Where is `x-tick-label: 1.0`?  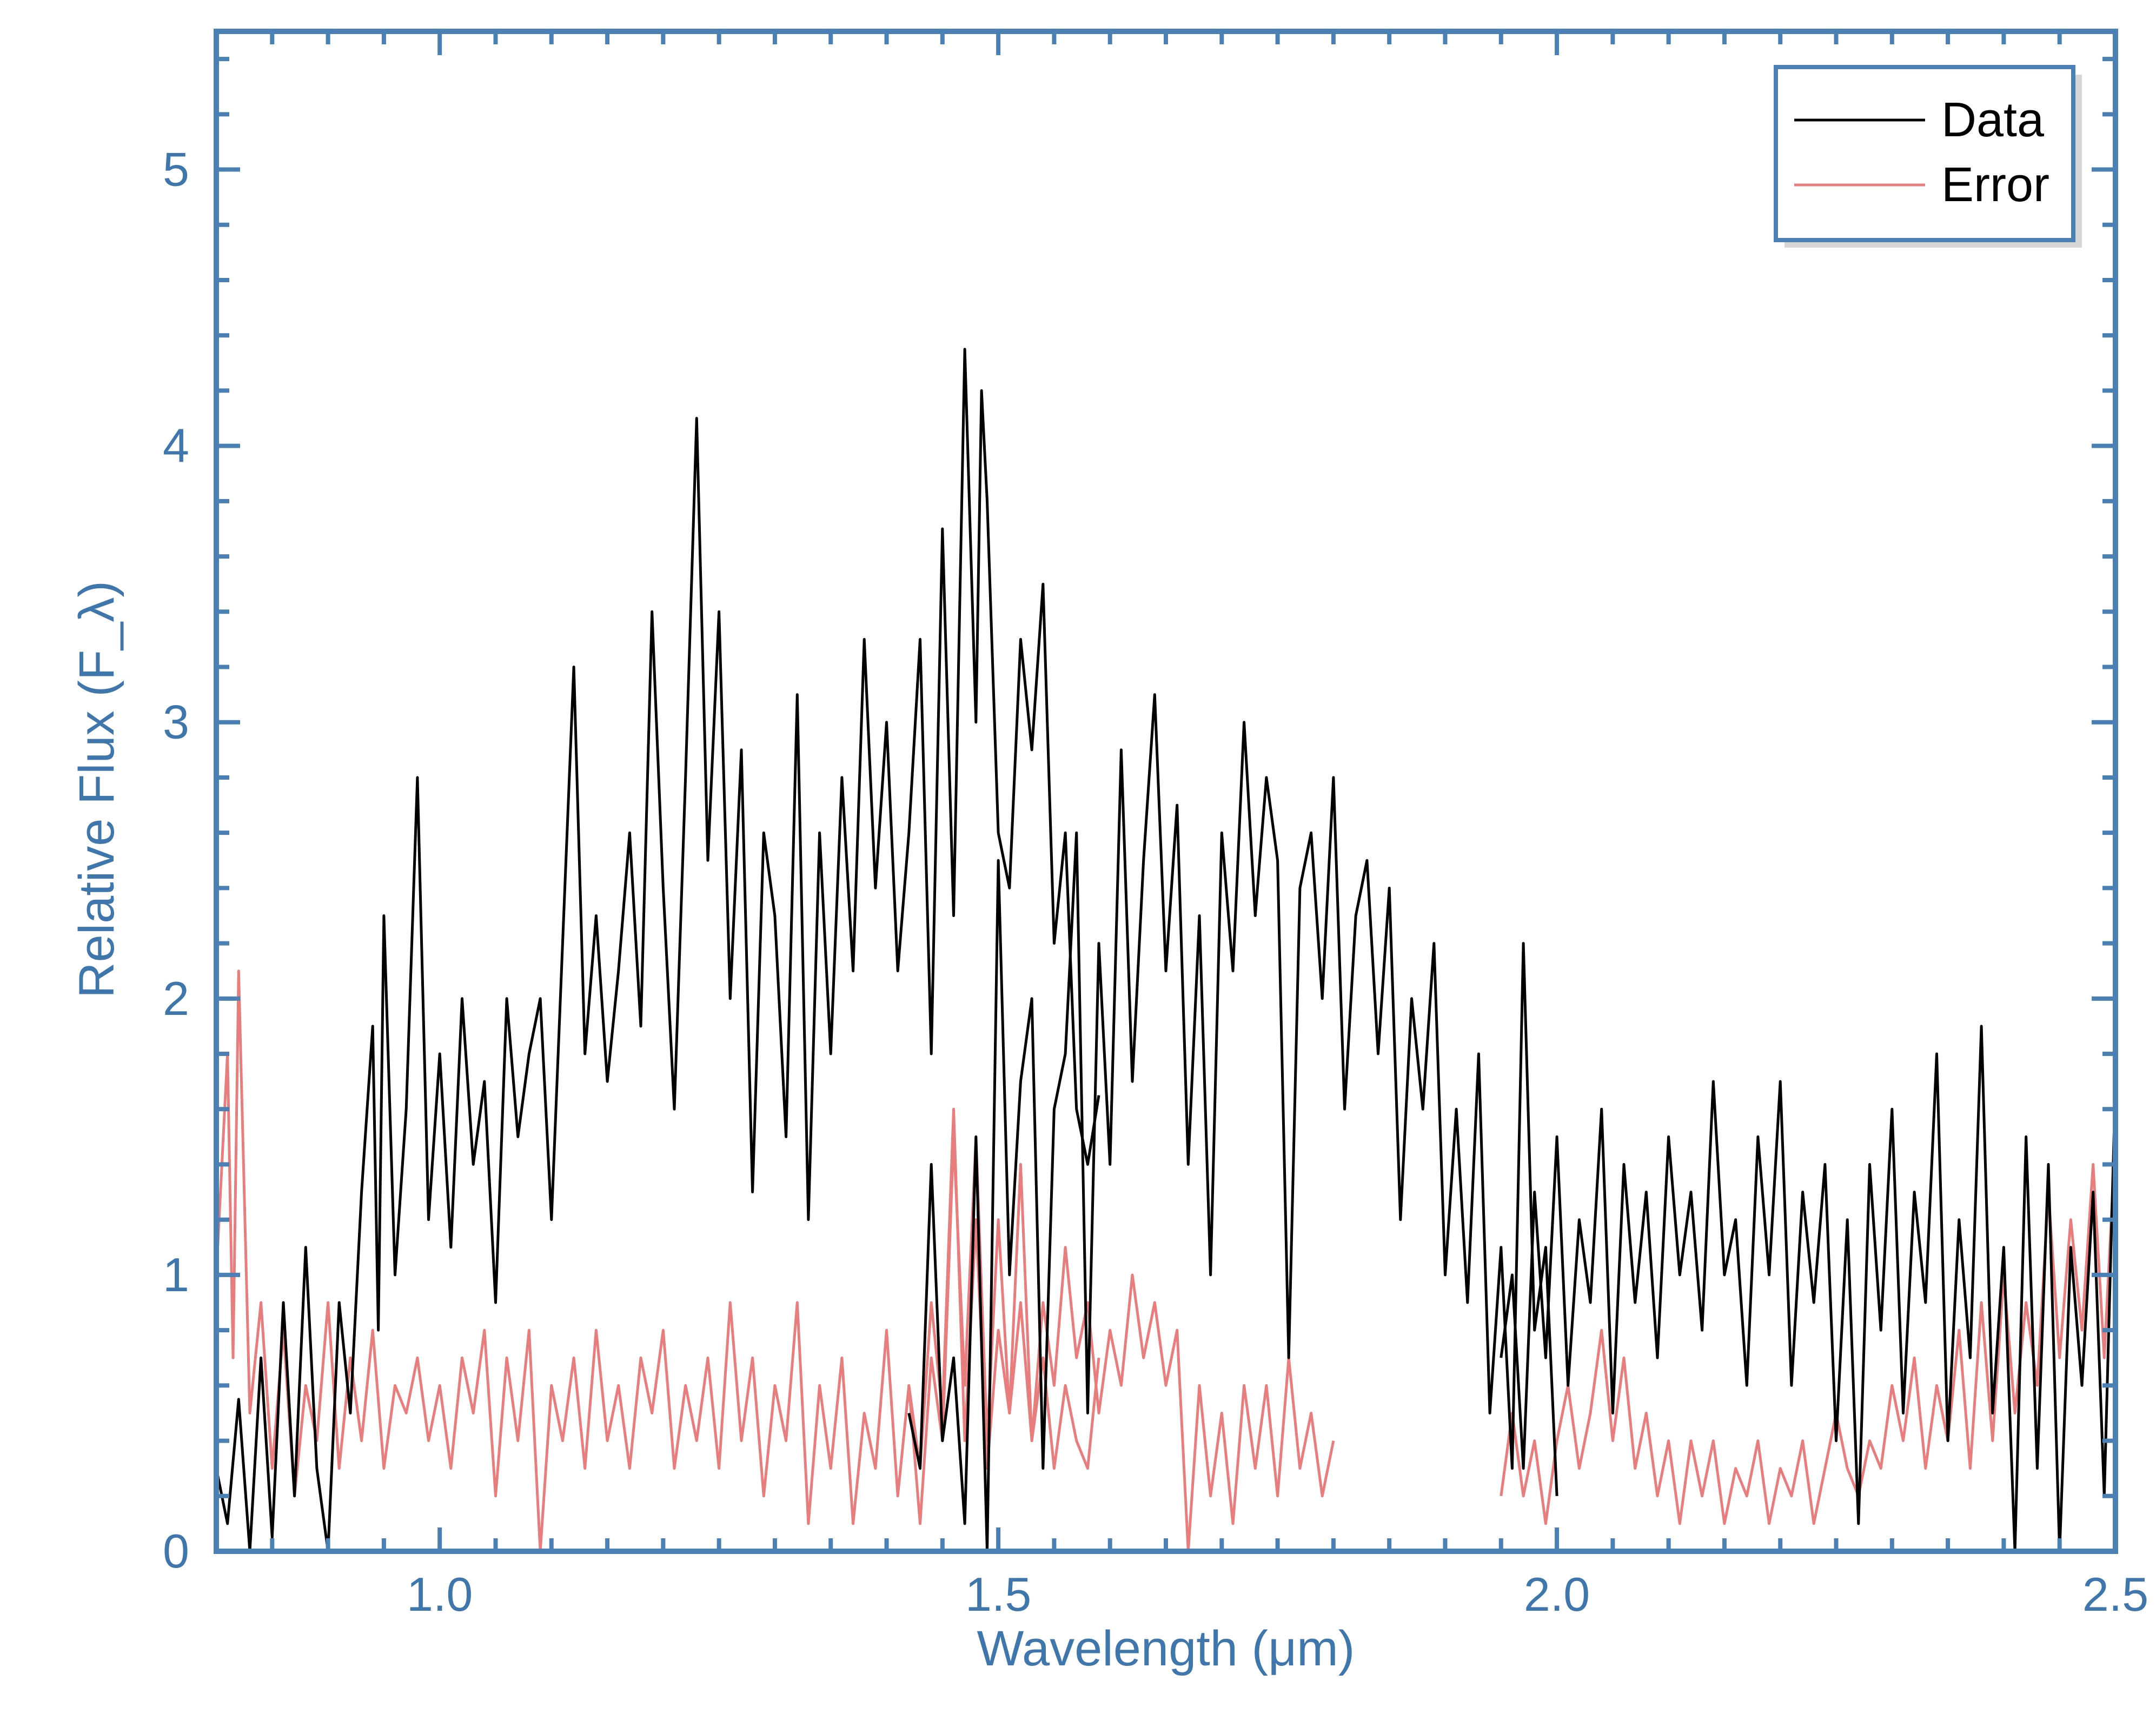 x-tick-label: 1.0 is located at coordinates (440, 1594).